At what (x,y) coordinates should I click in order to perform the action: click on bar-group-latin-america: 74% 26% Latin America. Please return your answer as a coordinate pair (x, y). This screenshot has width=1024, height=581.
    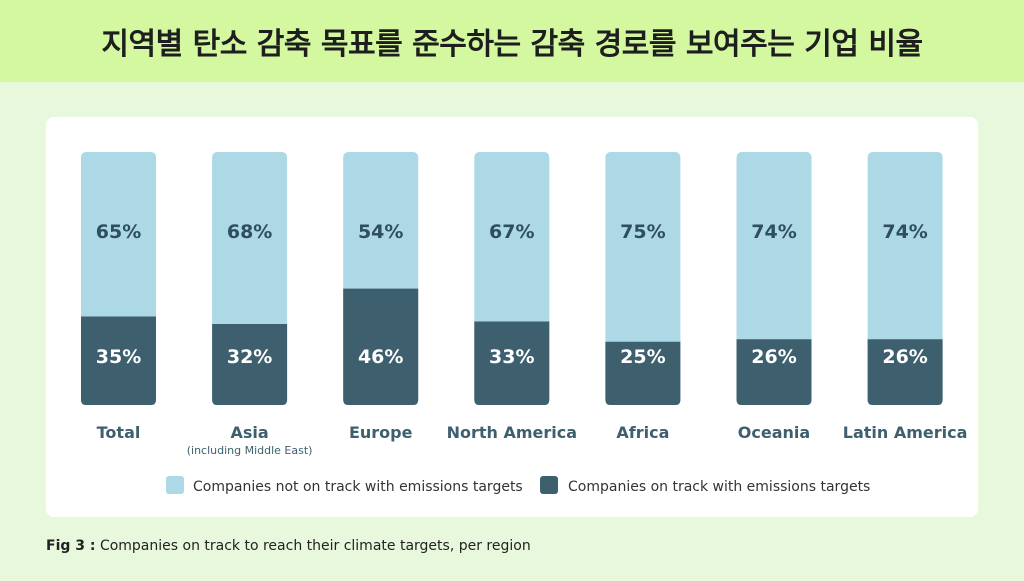
    Looking at the image, I should click on (905, 297).